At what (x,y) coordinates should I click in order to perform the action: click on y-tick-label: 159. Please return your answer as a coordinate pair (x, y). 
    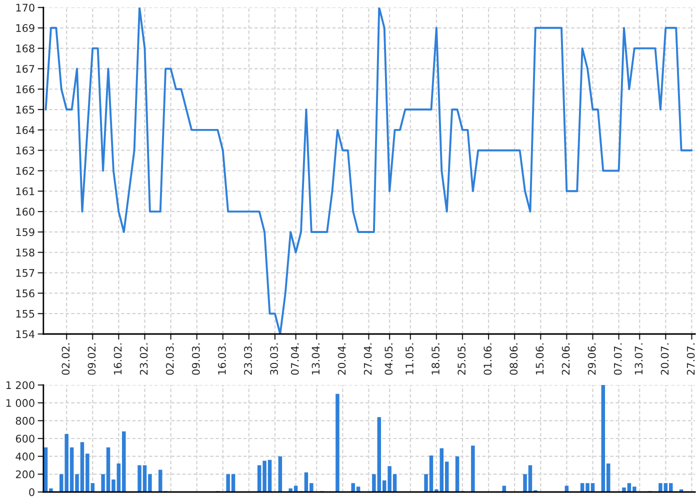
    Looking at the image, I should click on (25, 232).